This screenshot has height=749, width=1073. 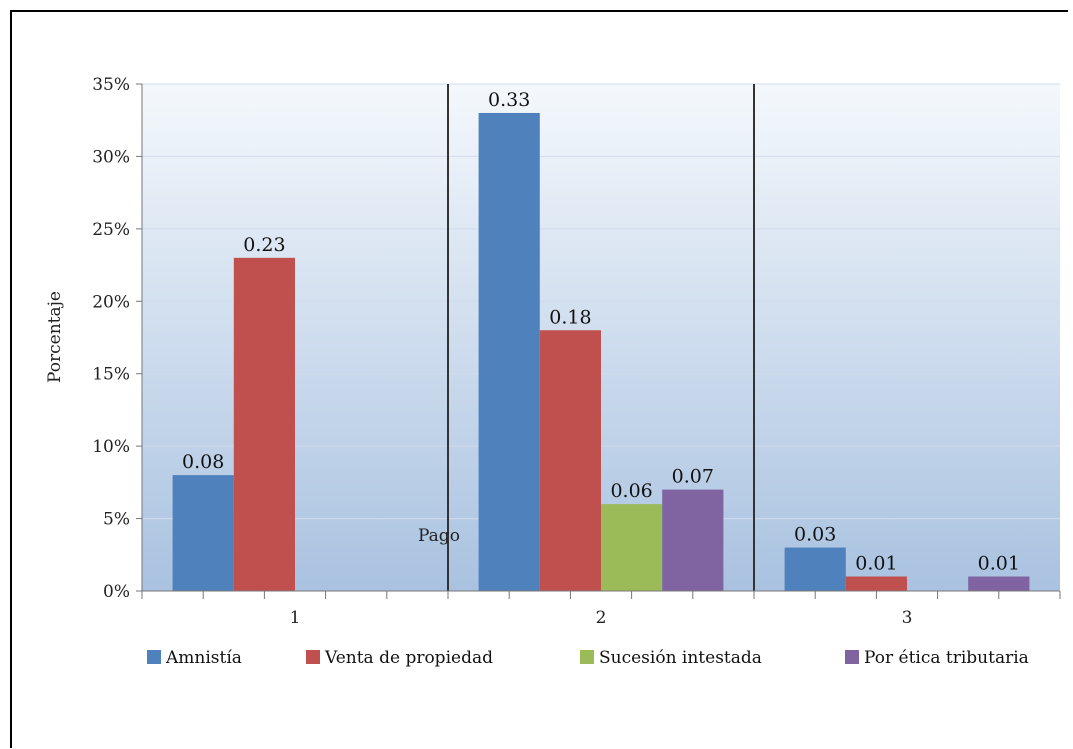 What do you see at coordinates (203, 462) in the screenshot?
I see `data-label: 0.08` at bounding box center [203, 462].